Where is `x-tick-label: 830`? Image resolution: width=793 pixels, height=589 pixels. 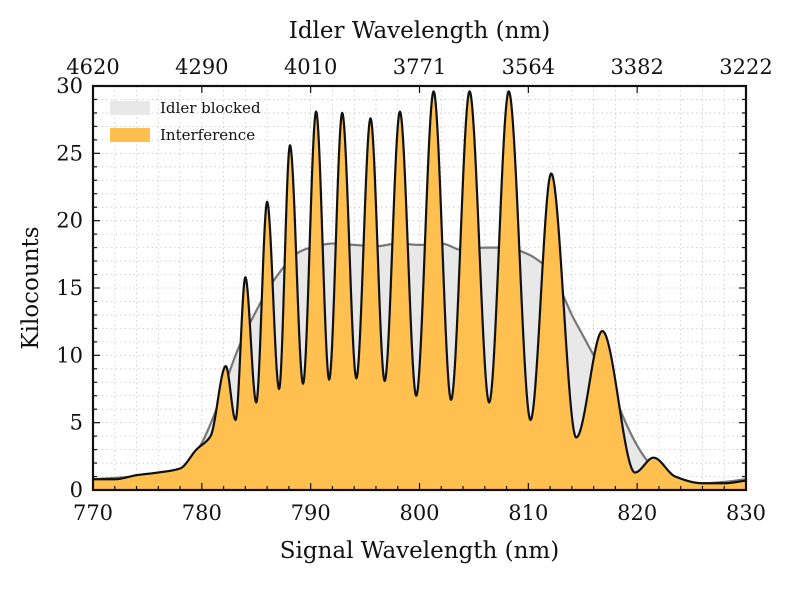
x-tick-label: 830 is located at coordinates (746, 513).